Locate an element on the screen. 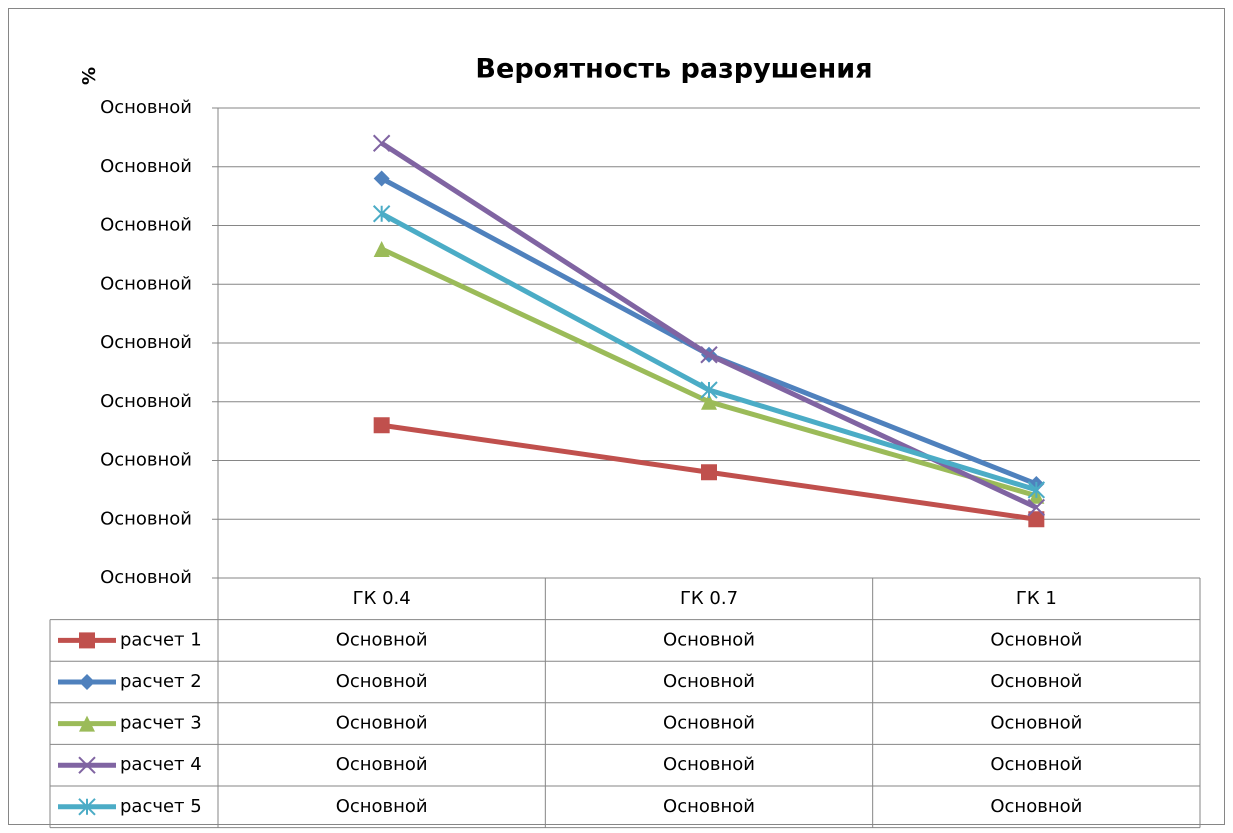  legend-label: расчет 4 is located at coordinates (161, 764).